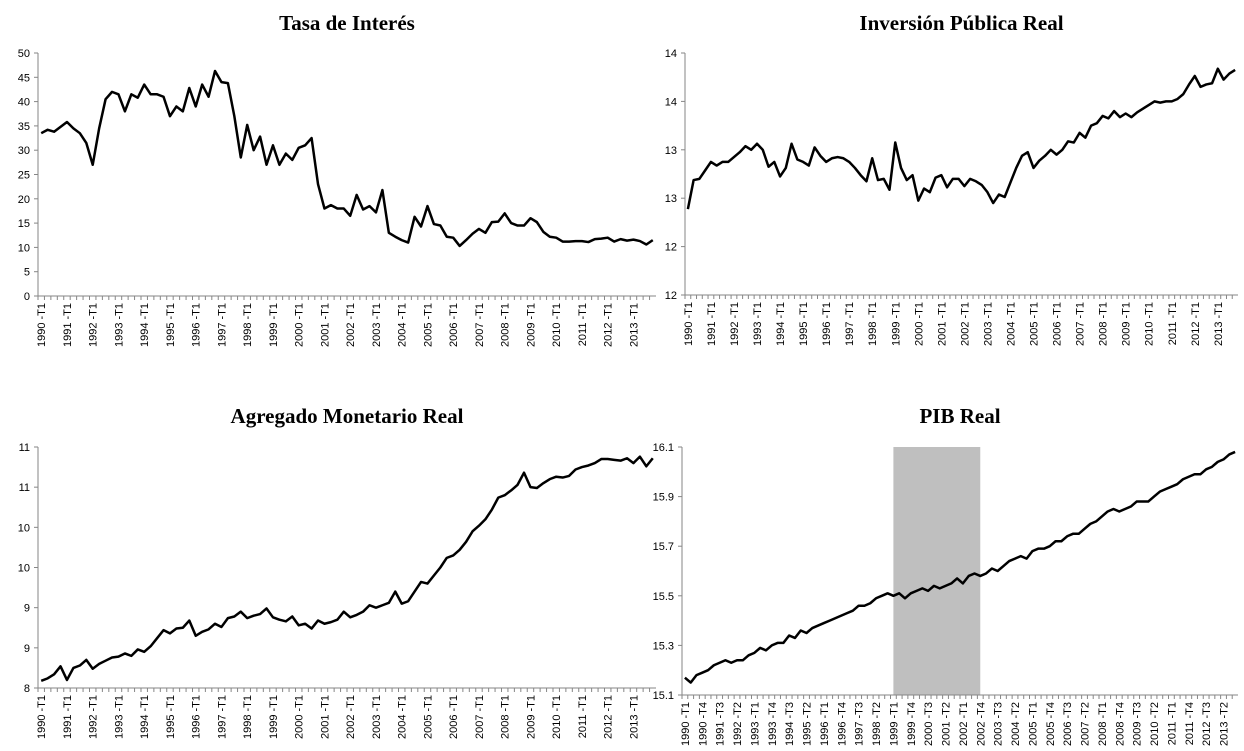 Image resolution: width=1244 pixels, height=751 pixels. What do you see at coordinates (877, 724) in the screenshot?
I see `x-tick-label: 1998 -T2` at bounding box center [877, 724].